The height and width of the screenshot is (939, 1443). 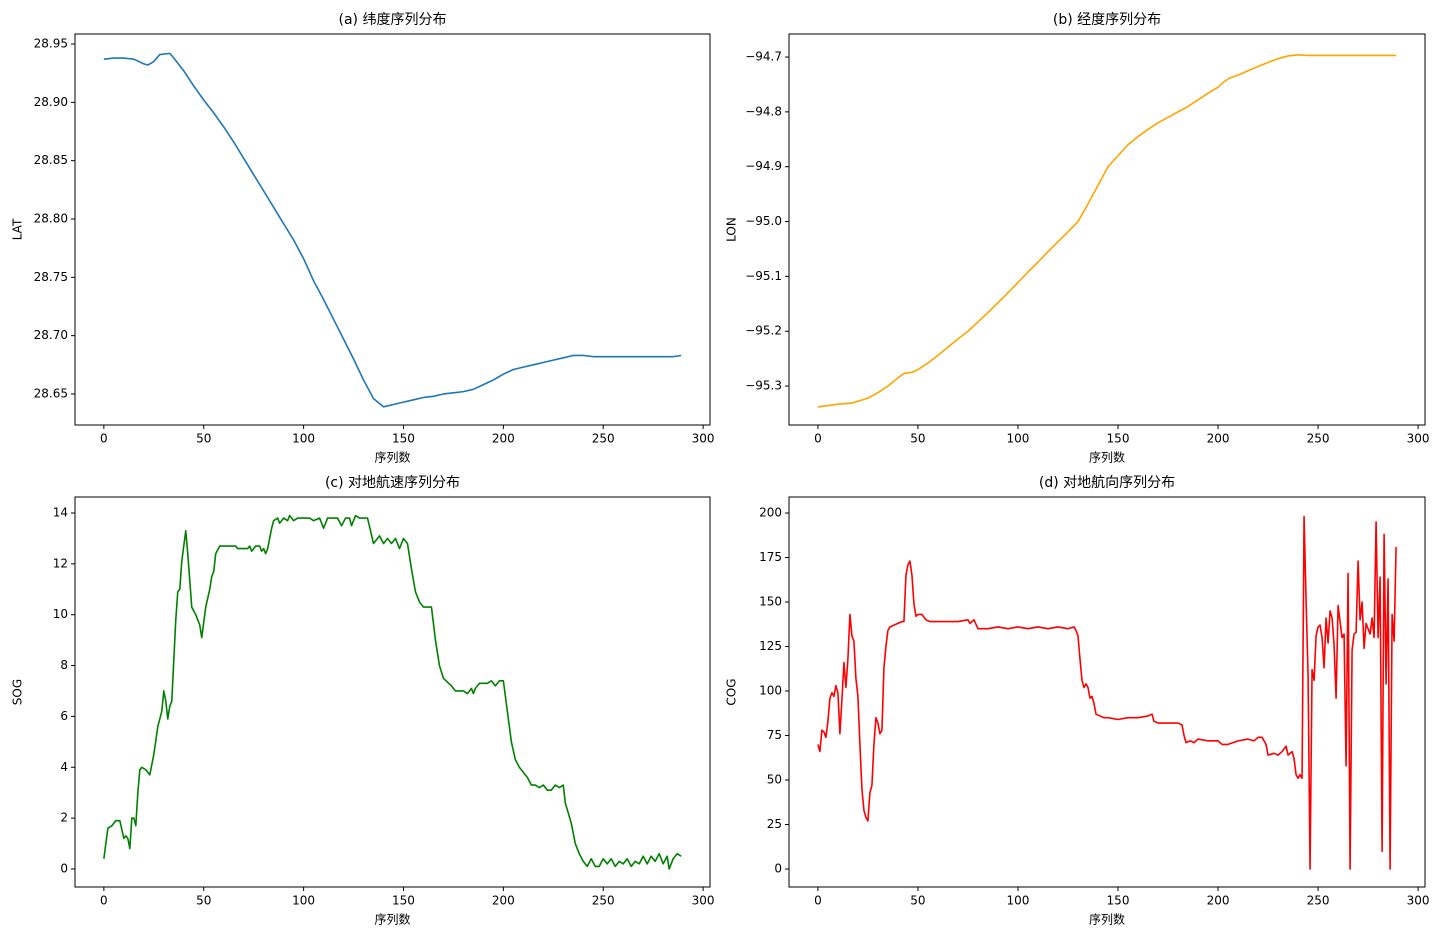 What do you see at coordinates (763, 221) in the screenshot?
I see `y-tick-label: −95.0` at bounding box center [763, 221].